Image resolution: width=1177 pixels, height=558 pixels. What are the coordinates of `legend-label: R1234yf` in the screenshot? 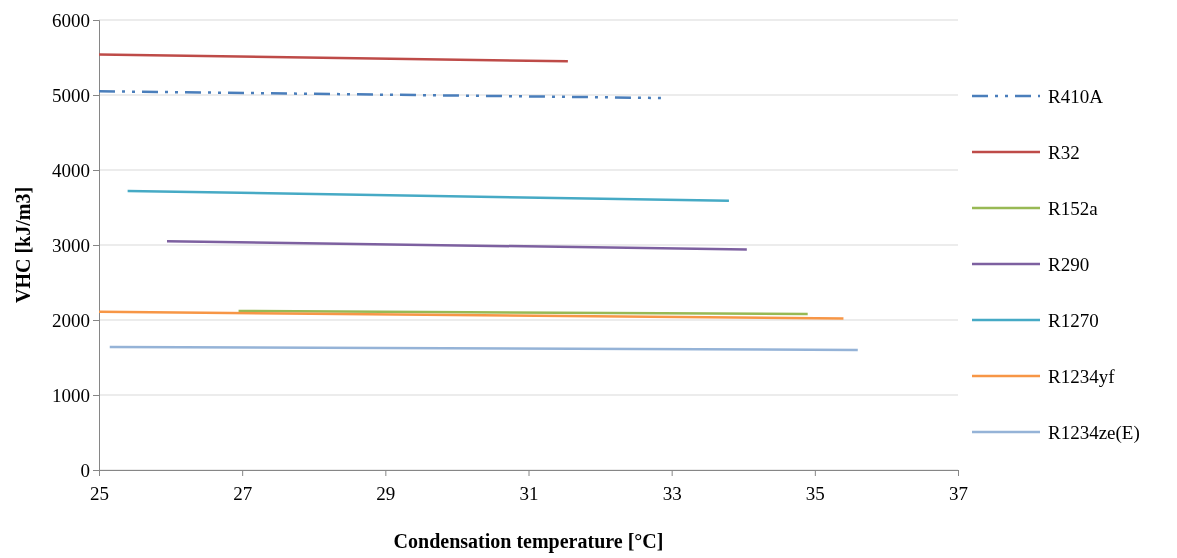 It's located at (1082, 376).